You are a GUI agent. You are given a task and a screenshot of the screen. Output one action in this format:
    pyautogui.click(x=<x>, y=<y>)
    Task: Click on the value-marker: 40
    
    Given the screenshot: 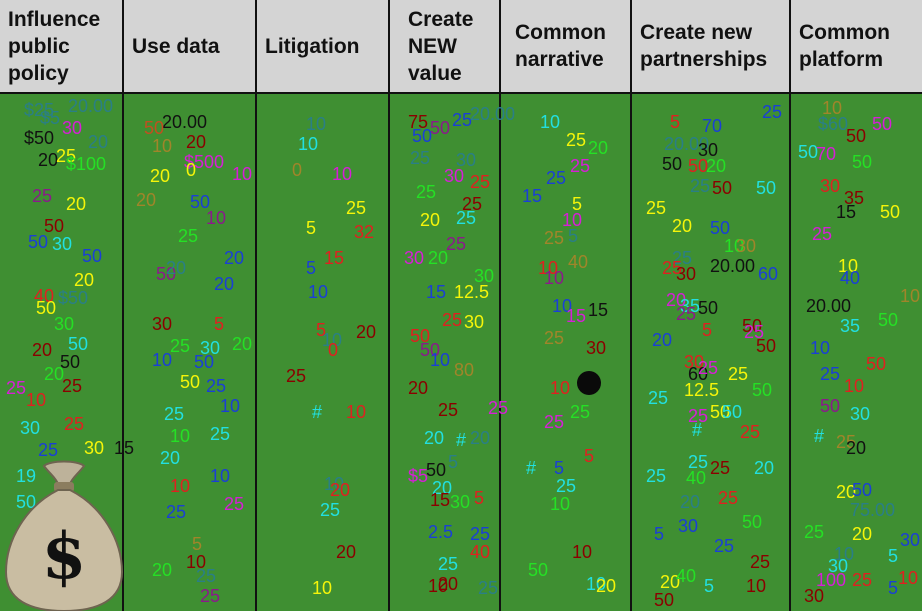 What is the action you would take?
    pyautogui.click(x=578, y=262)
    